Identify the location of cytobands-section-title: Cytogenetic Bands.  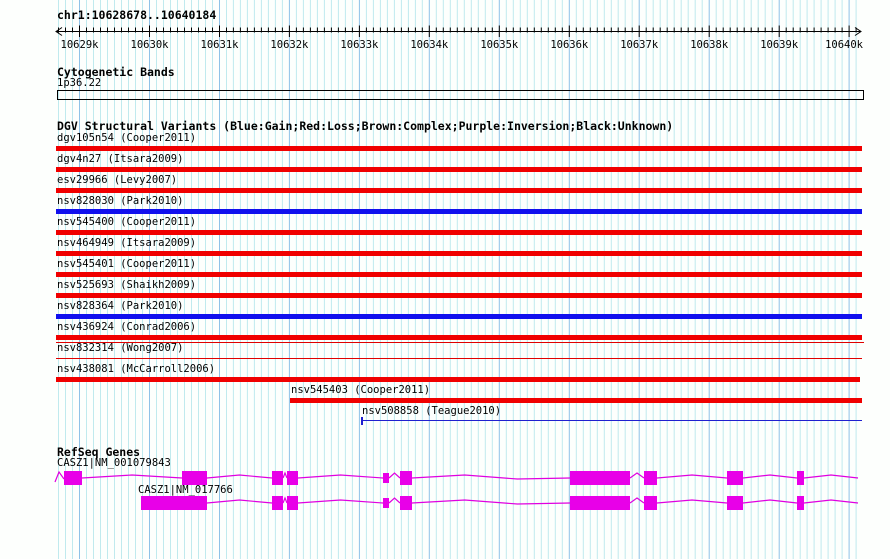
(116, 72).